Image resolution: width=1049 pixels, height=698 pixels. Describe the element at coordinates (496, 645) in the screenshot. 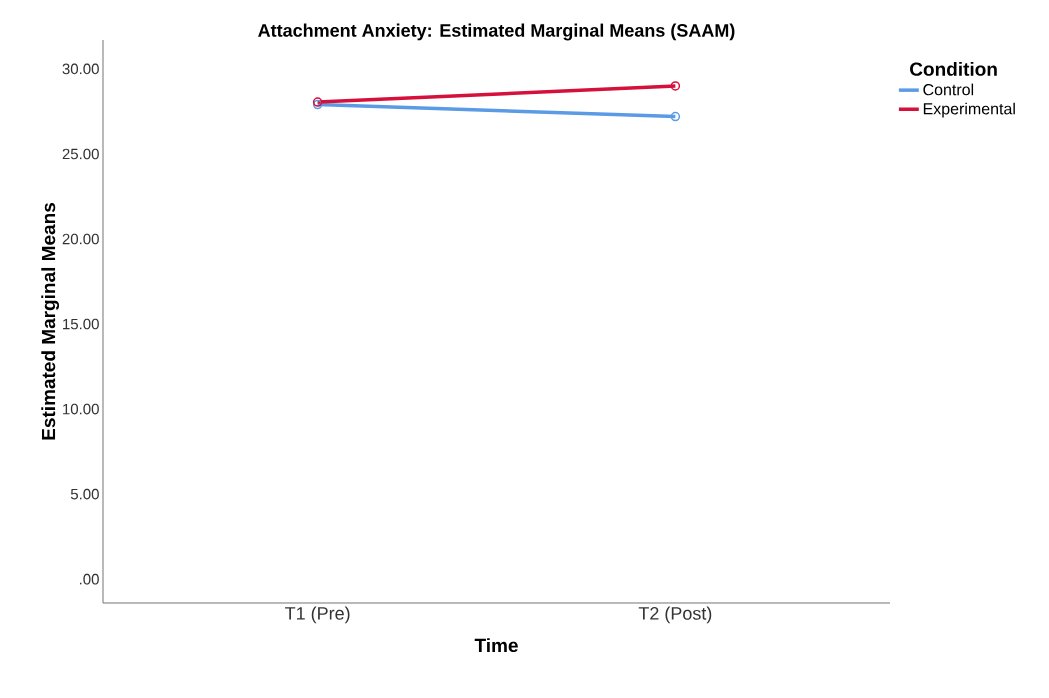

I see `x-axis-title: Time` at that location.